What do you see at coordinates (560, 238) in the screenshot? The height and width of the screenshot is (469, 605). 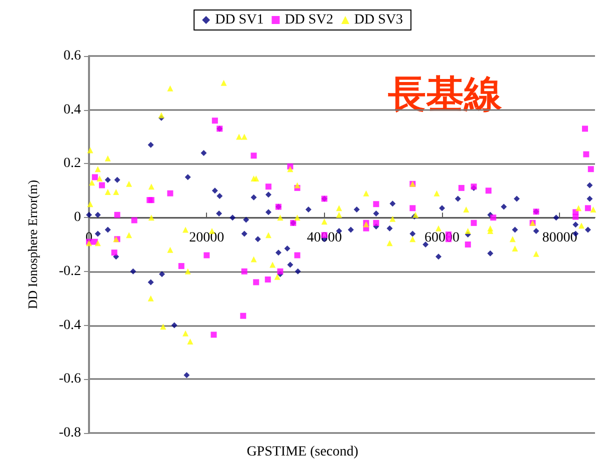 I see `x-tick-label: 80000` at bounding box center [560, 238].